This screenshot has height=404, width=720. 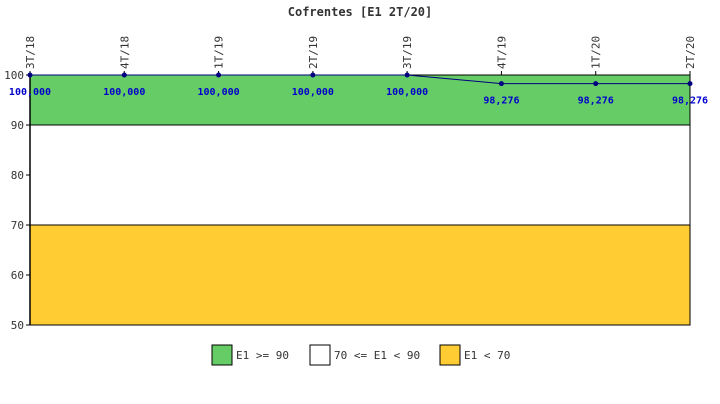 What do you see at coordinates (17, 275) in the screenshot?
I see `y-tick-label: 60` at bounding box center [17, 275].